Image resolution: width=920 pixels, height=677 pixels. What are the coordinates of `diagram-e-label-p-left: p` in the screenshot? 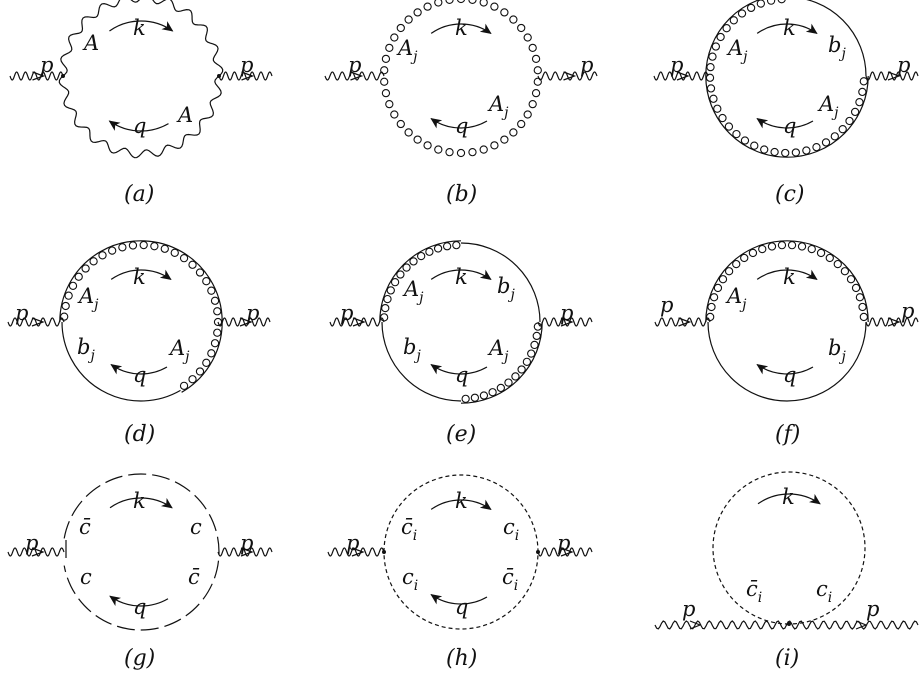 It's located at (346, 313).